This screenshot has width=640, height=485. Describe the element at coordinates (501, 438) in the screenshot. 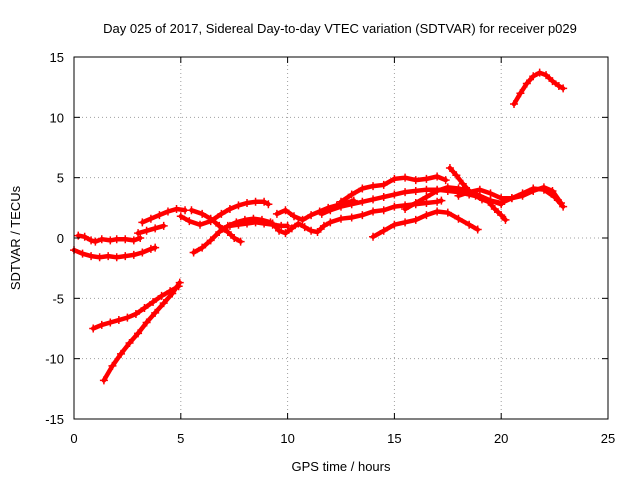

I see `x-tick-label-4: 20` at that location.